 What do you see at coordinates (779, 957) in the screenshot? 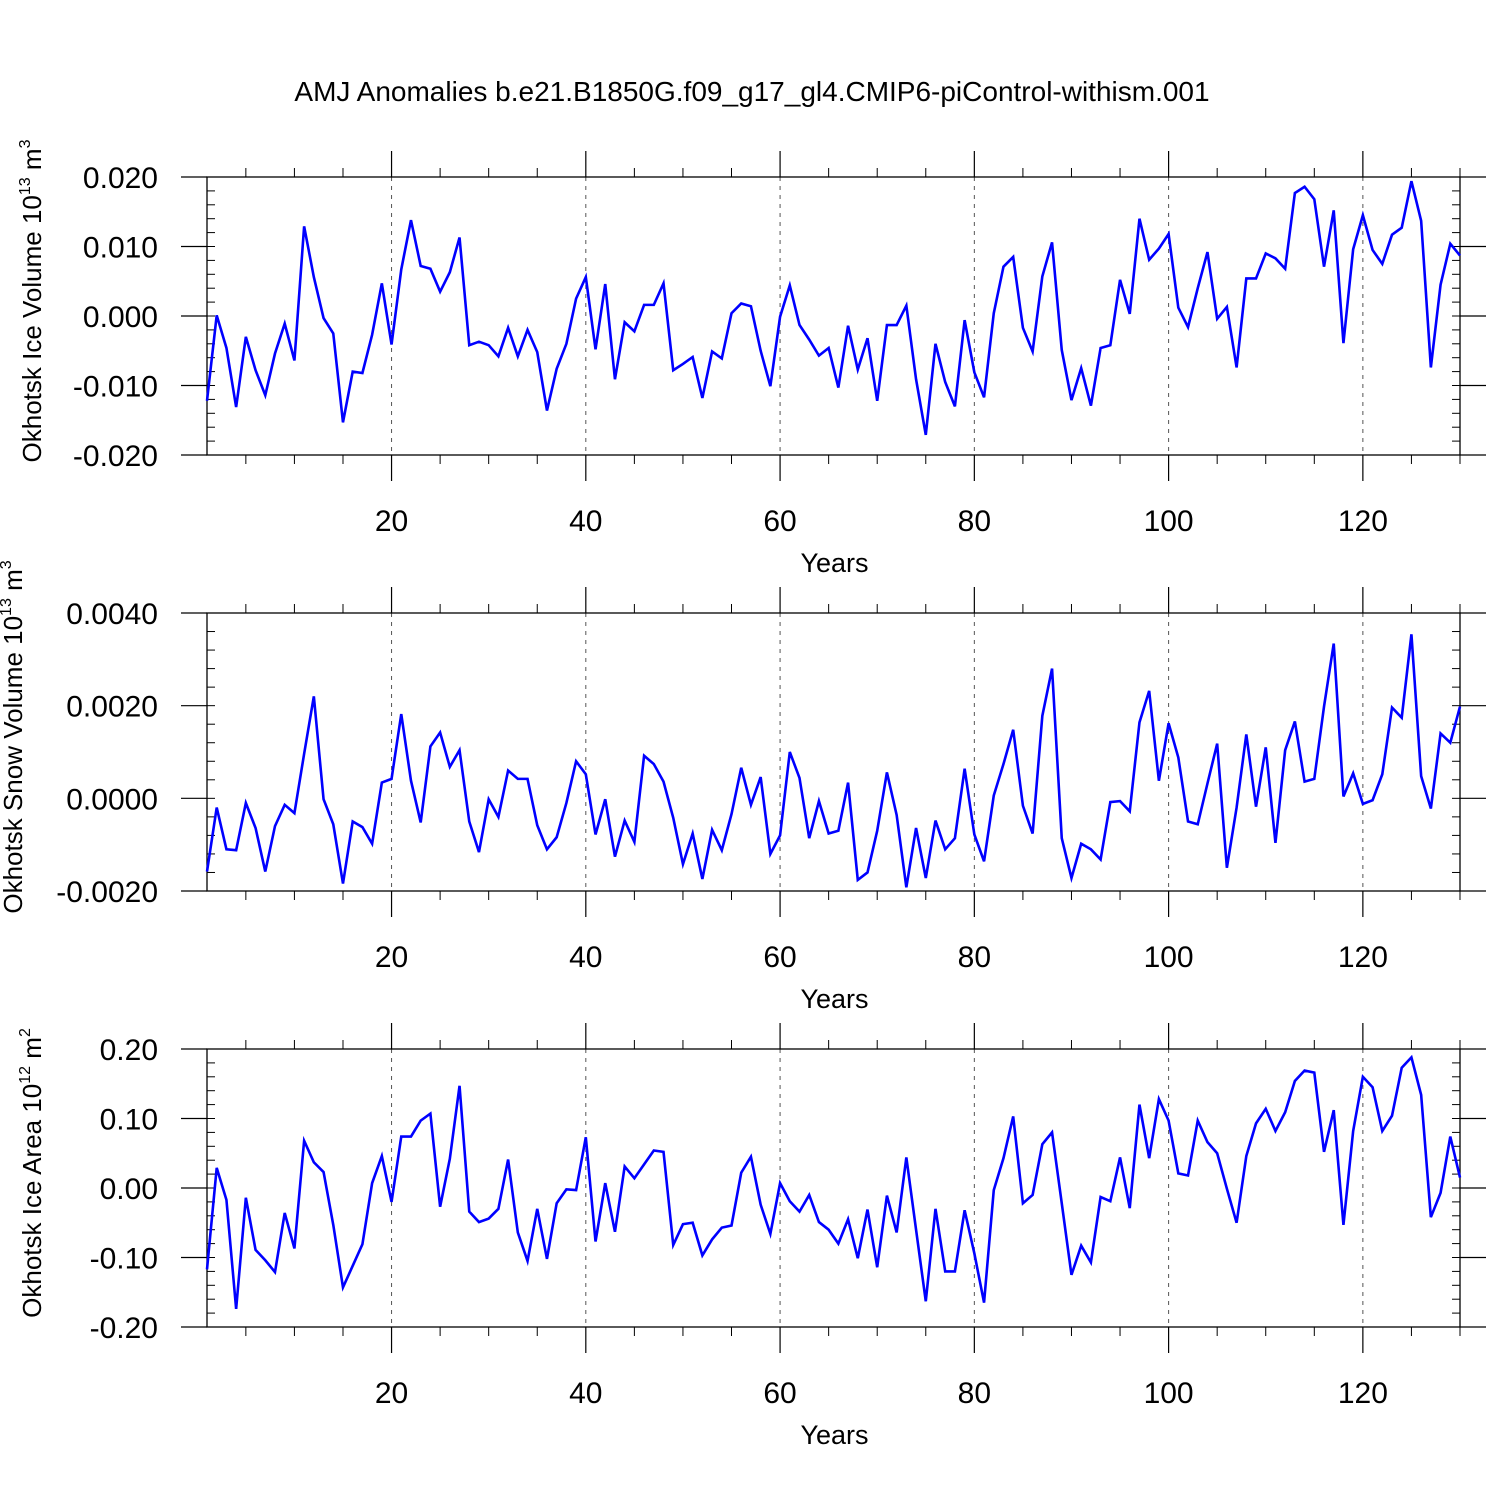
I see `snow-volume-x-tick-label: 60` at bounding box center [779, 957].